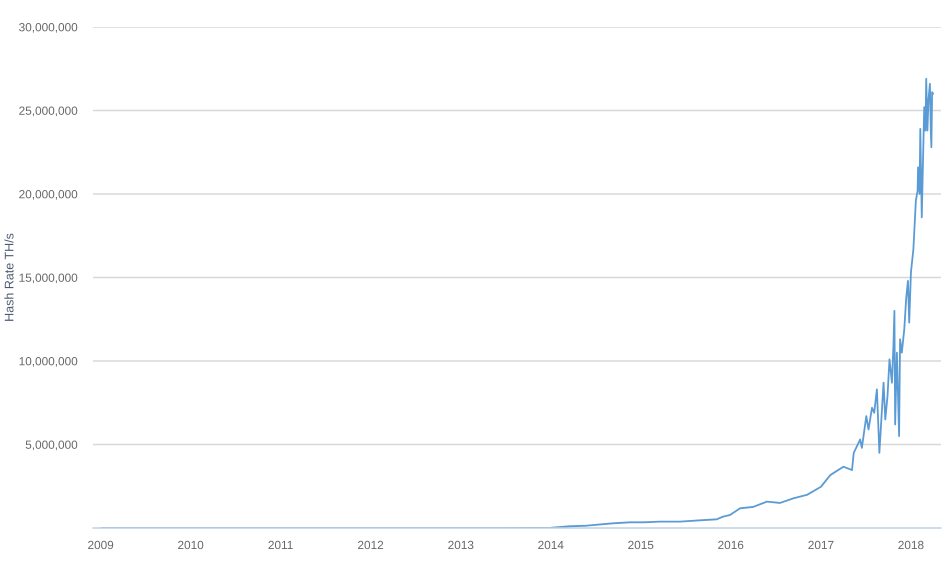  I want to click on y-tick-label: 15,000,000, so click(49, 279).